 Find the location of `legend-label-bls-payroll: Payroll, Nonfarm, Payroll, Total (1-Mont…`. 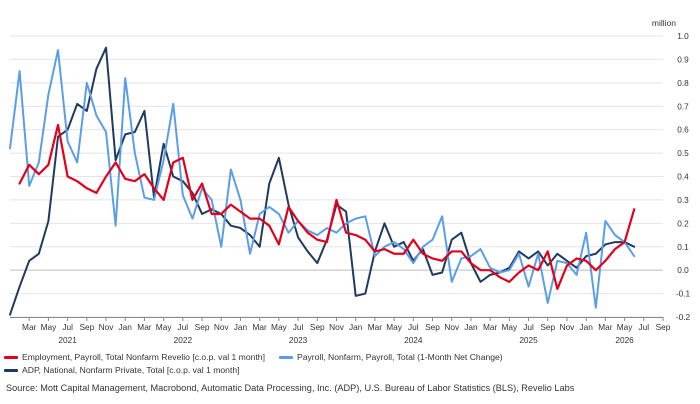

legend-label-bls-payroll: Payroll, Nonfarm, Payroll, Total (1-Mont… is located at coordinates (399, 357).